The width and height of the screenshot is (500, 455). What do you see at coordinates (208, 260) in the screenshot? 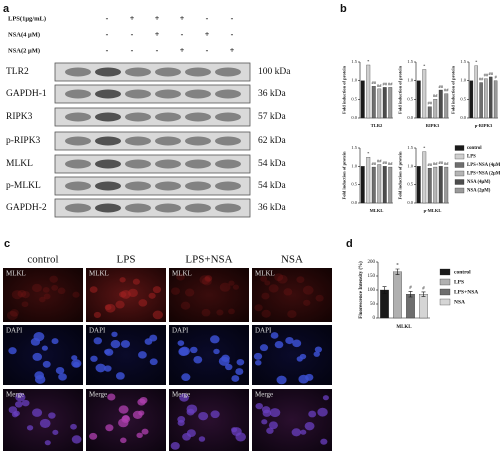
I see `column-title: LPS+NSA` at bounding box center [208, 260].